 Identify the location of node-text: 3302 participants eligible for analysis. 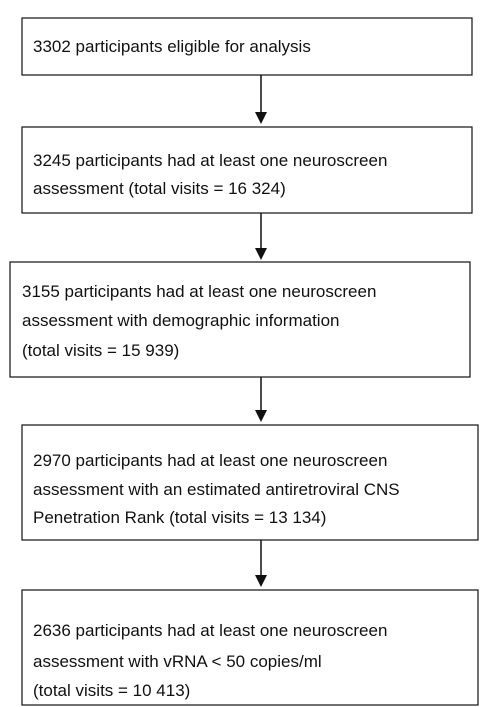
(172, 46).